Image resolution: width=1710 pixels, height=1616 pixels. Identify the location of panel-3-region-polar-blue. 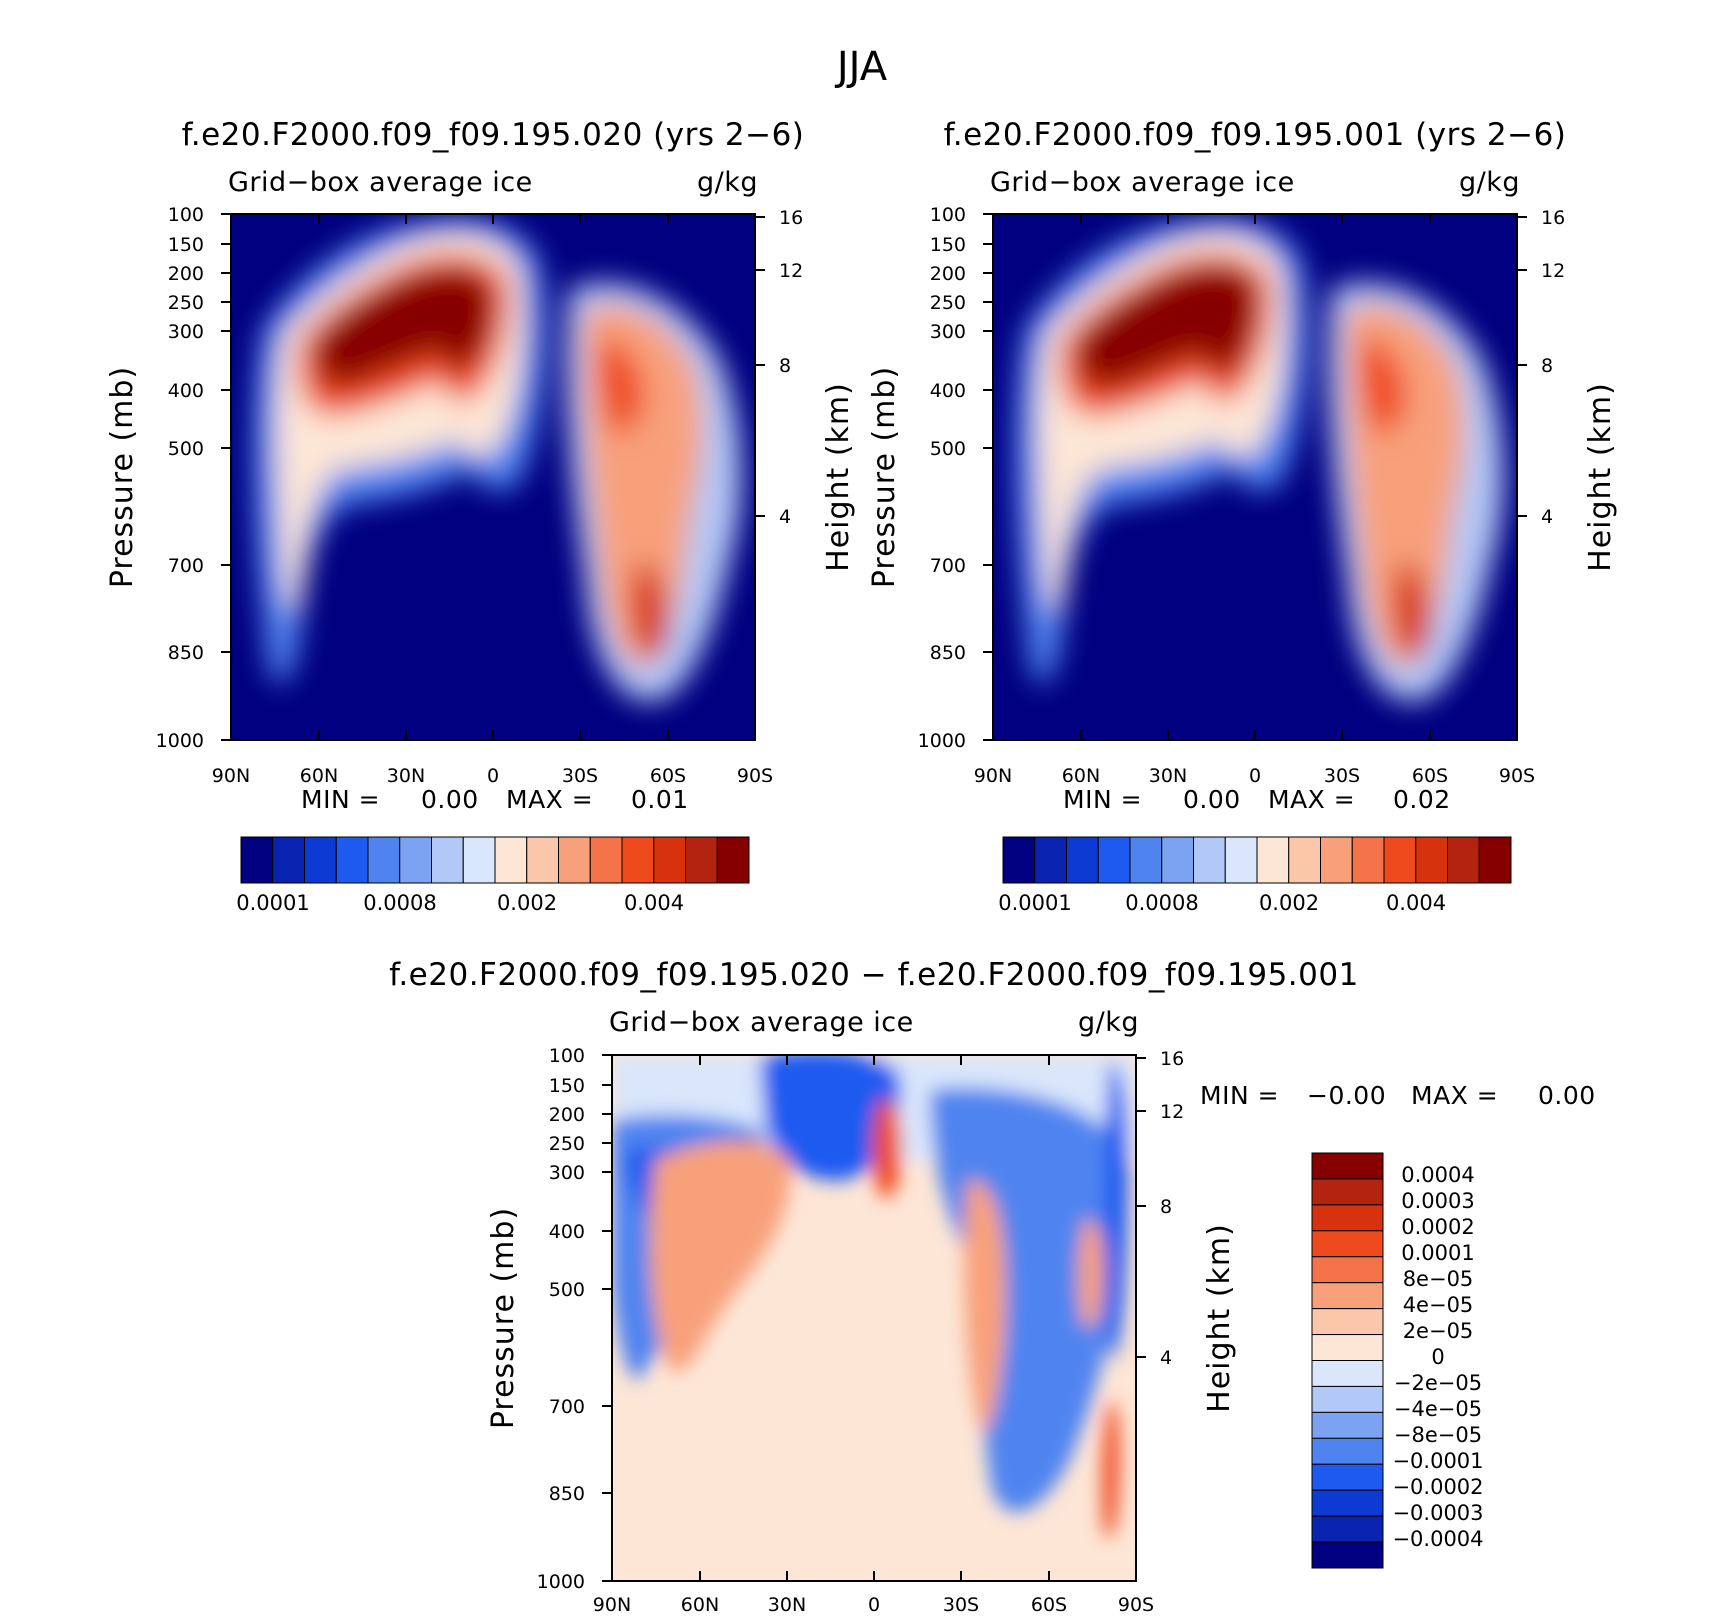
(1116, 1210).